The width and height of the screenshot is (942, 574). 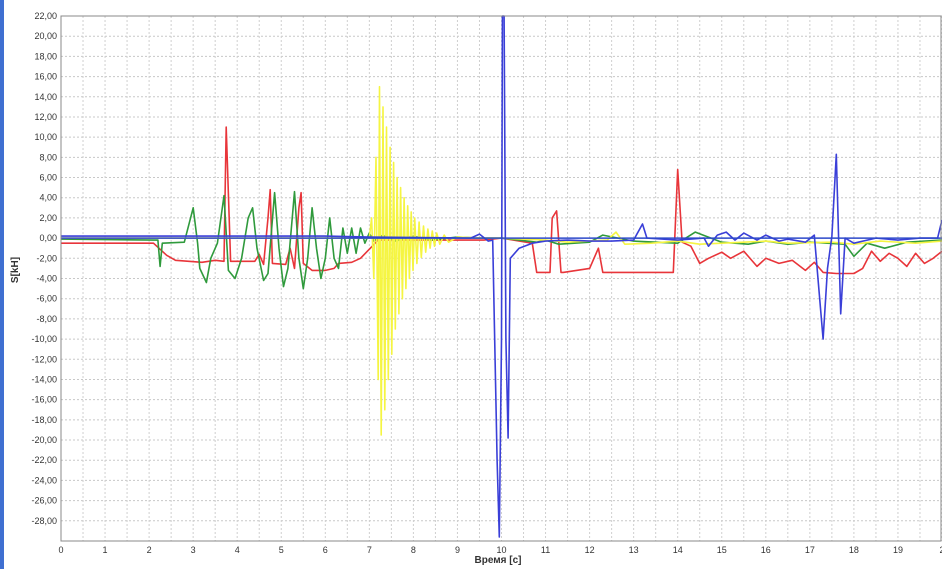 I want to click on y-tick-label: 14,00, so click(x=45, y=97).